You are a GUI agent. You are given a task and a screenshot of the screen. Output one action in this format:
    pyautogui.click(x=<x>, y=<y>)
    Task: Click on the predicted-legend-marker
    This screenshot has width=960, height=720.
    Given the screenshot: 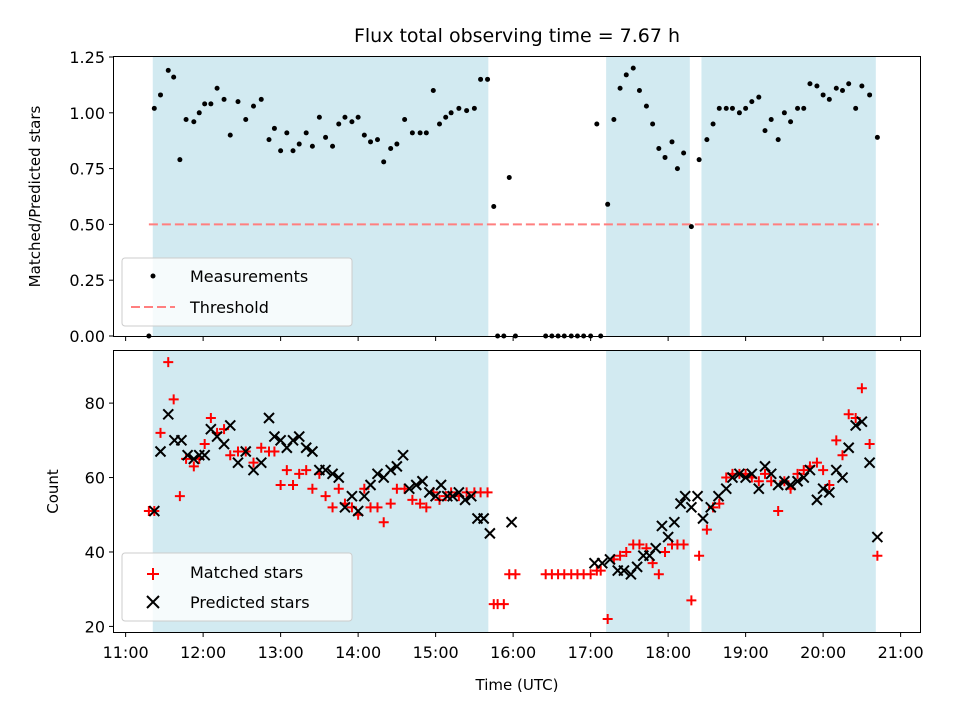 What is the action you would take?
    pyautogui.click(x=153, y=602)
    